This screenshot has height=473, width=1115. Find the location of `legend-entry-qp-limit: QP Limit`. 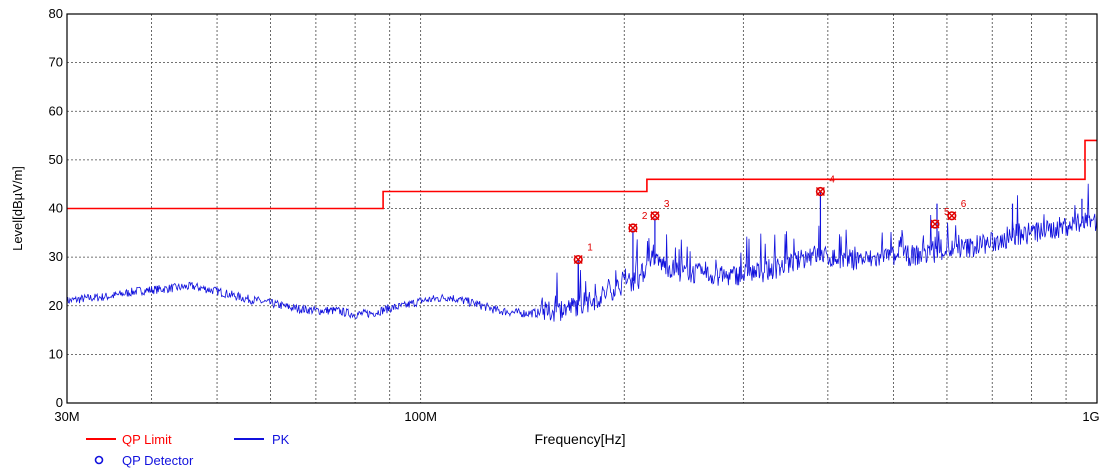

legend-entry-qp-limit: QP Limit is located at coordinates (129, 439).